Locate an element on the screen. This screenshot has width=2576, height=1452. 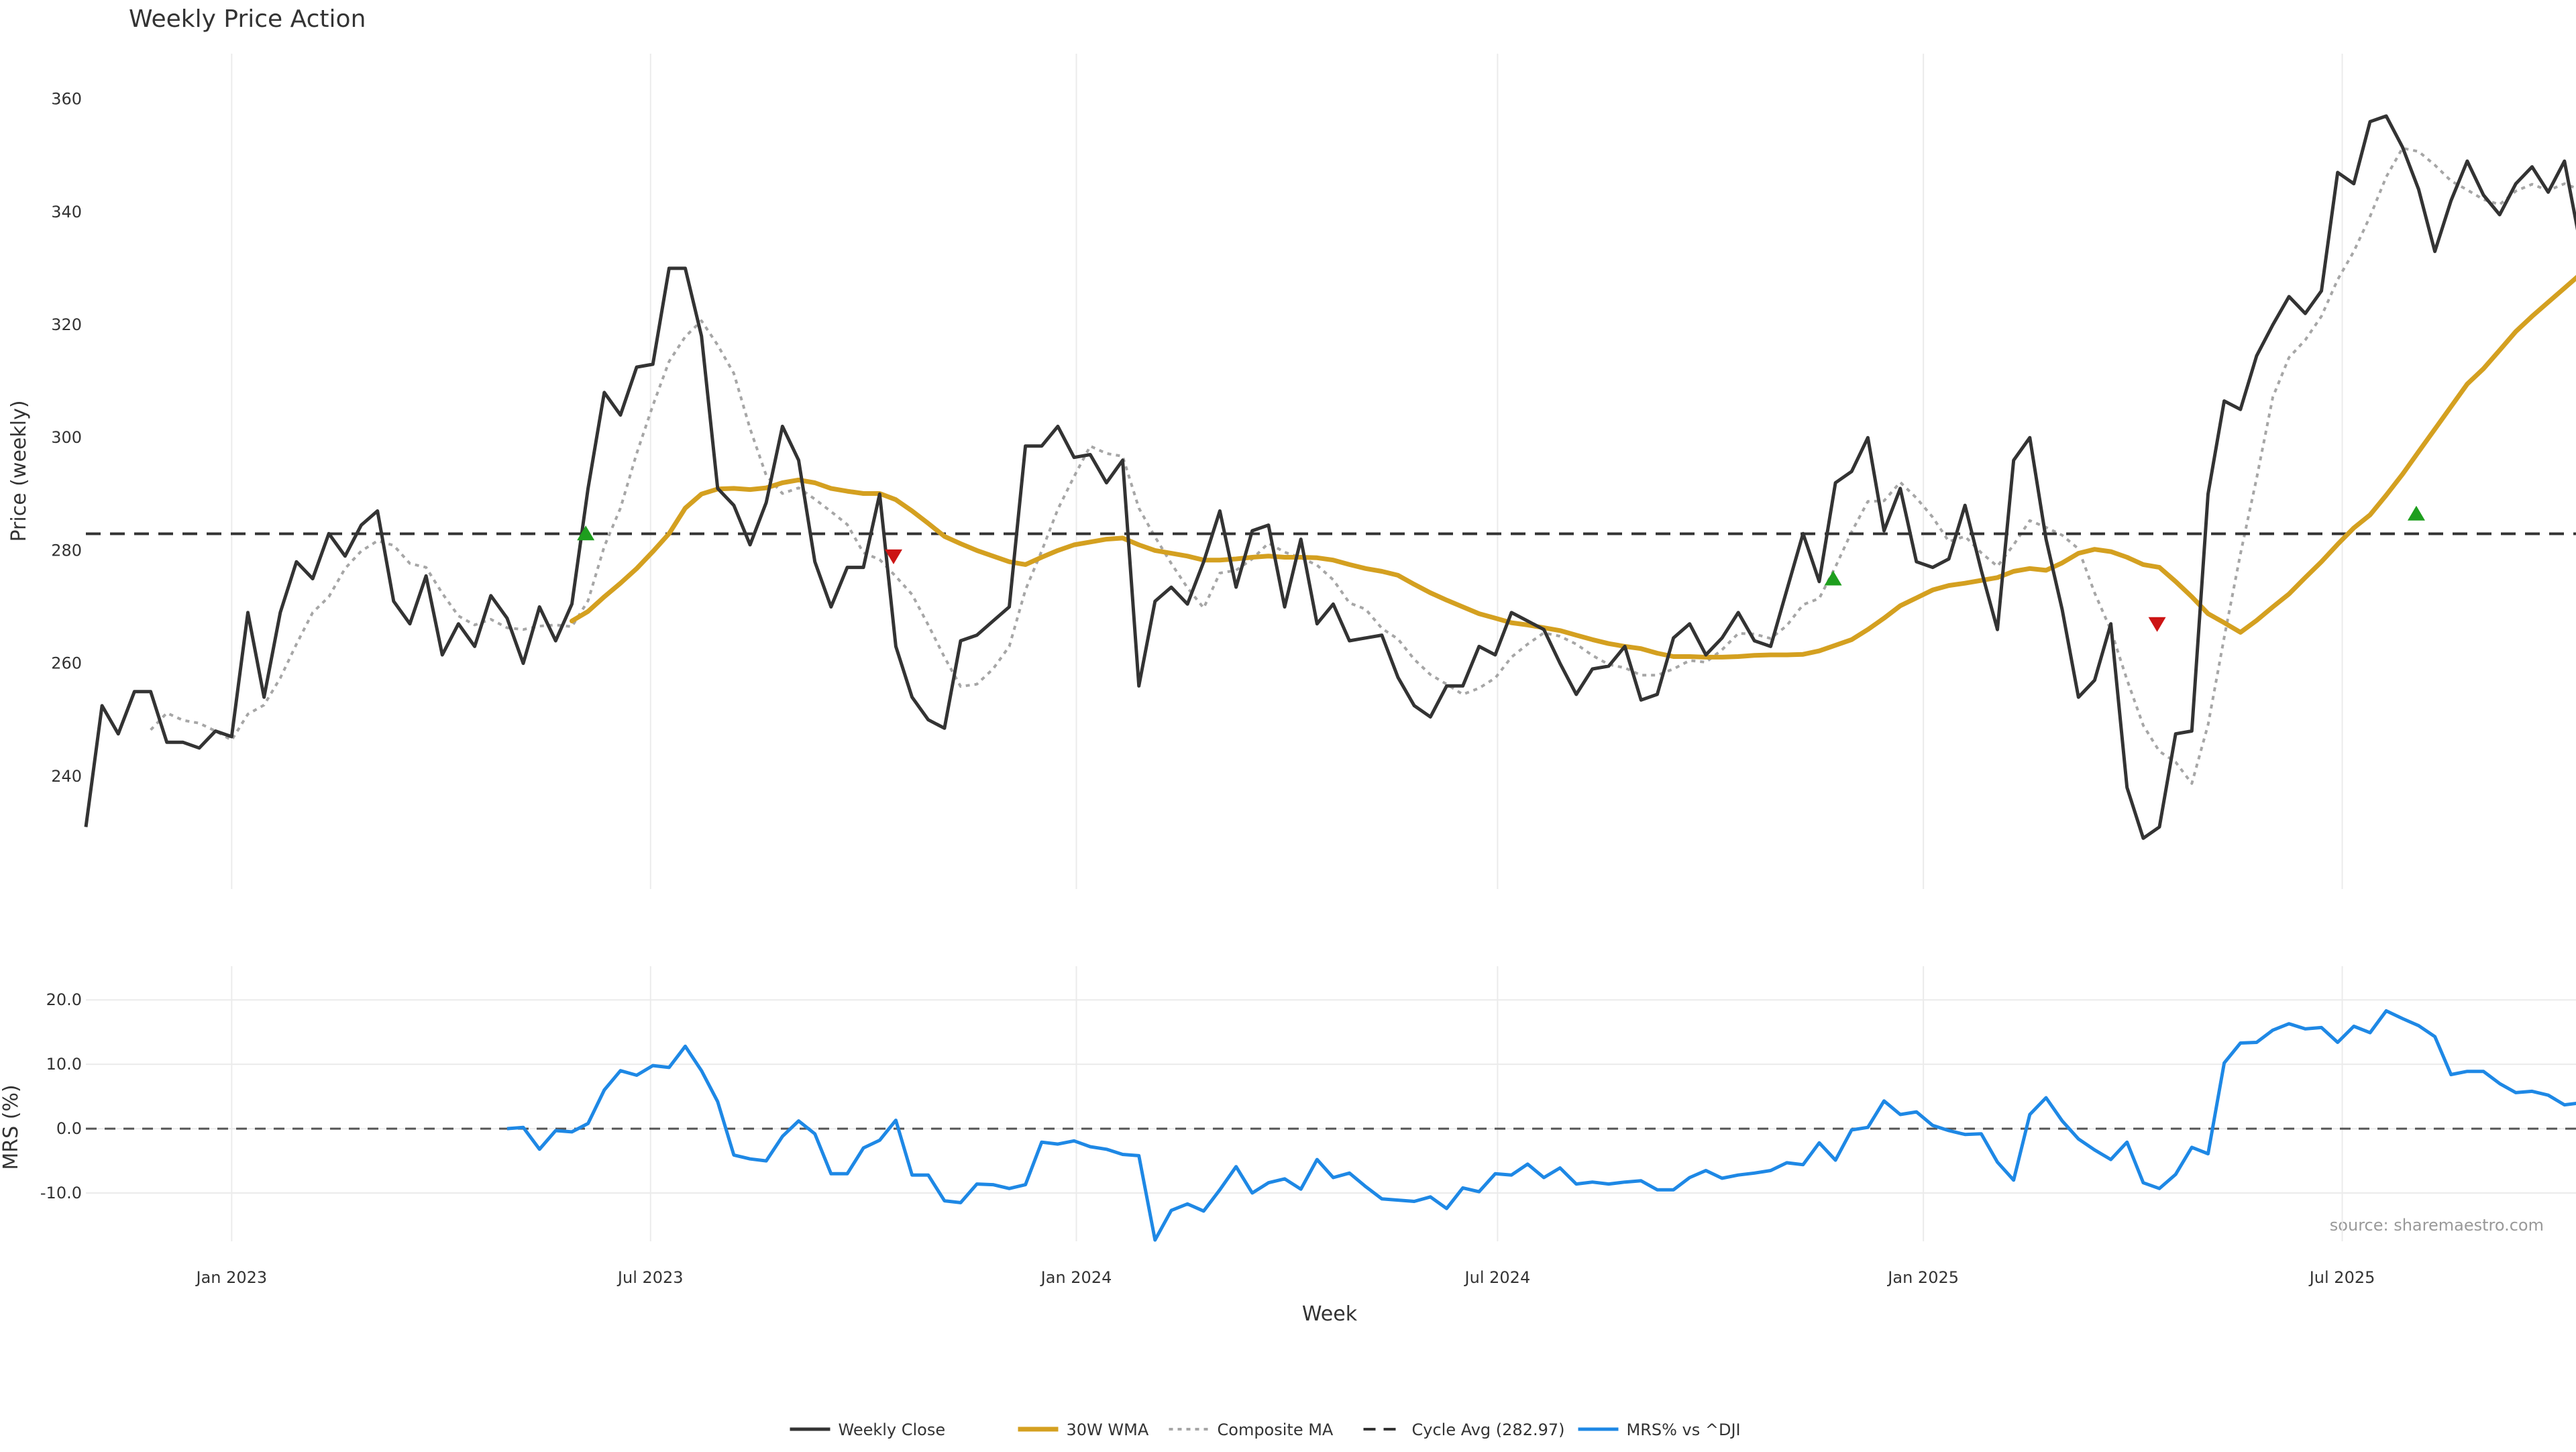
x-tick-label: Jan 2023 is located at coordinates (231, 1277).